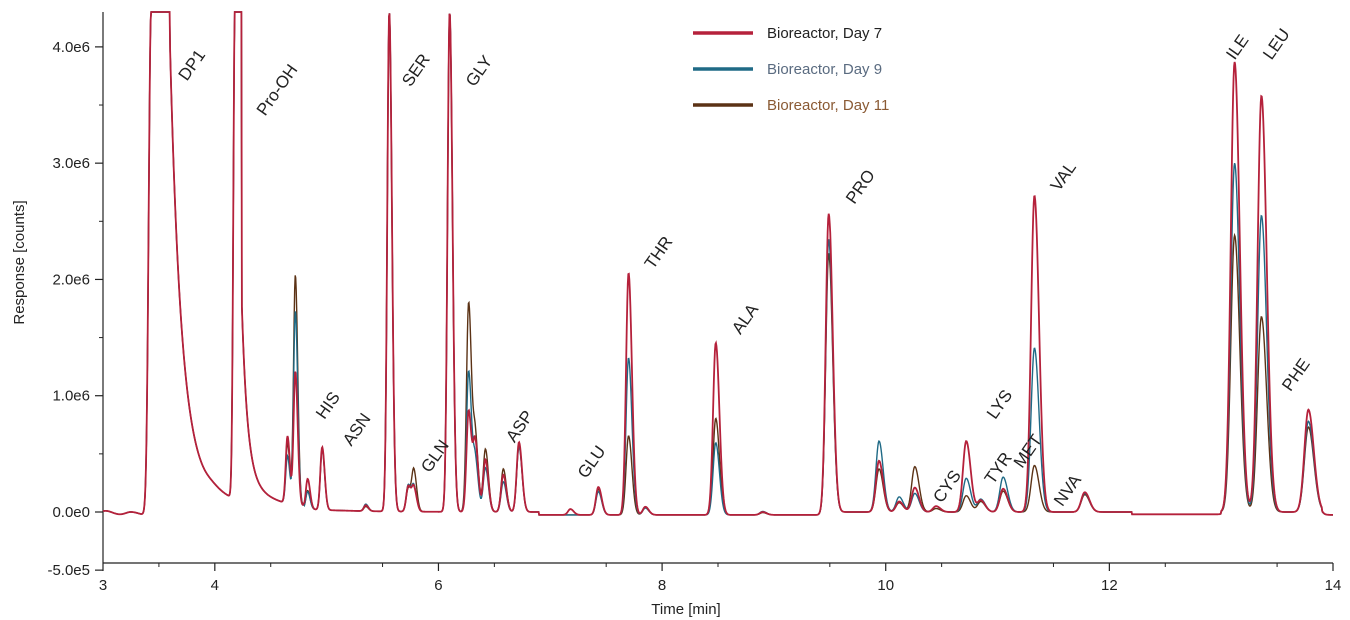 This screenshot has height=620, width=1350. Describe the element at coordinates (720, 578) in the screenshot. I see `x-ticks: 3 4 6 8 10 12 14` at that location.